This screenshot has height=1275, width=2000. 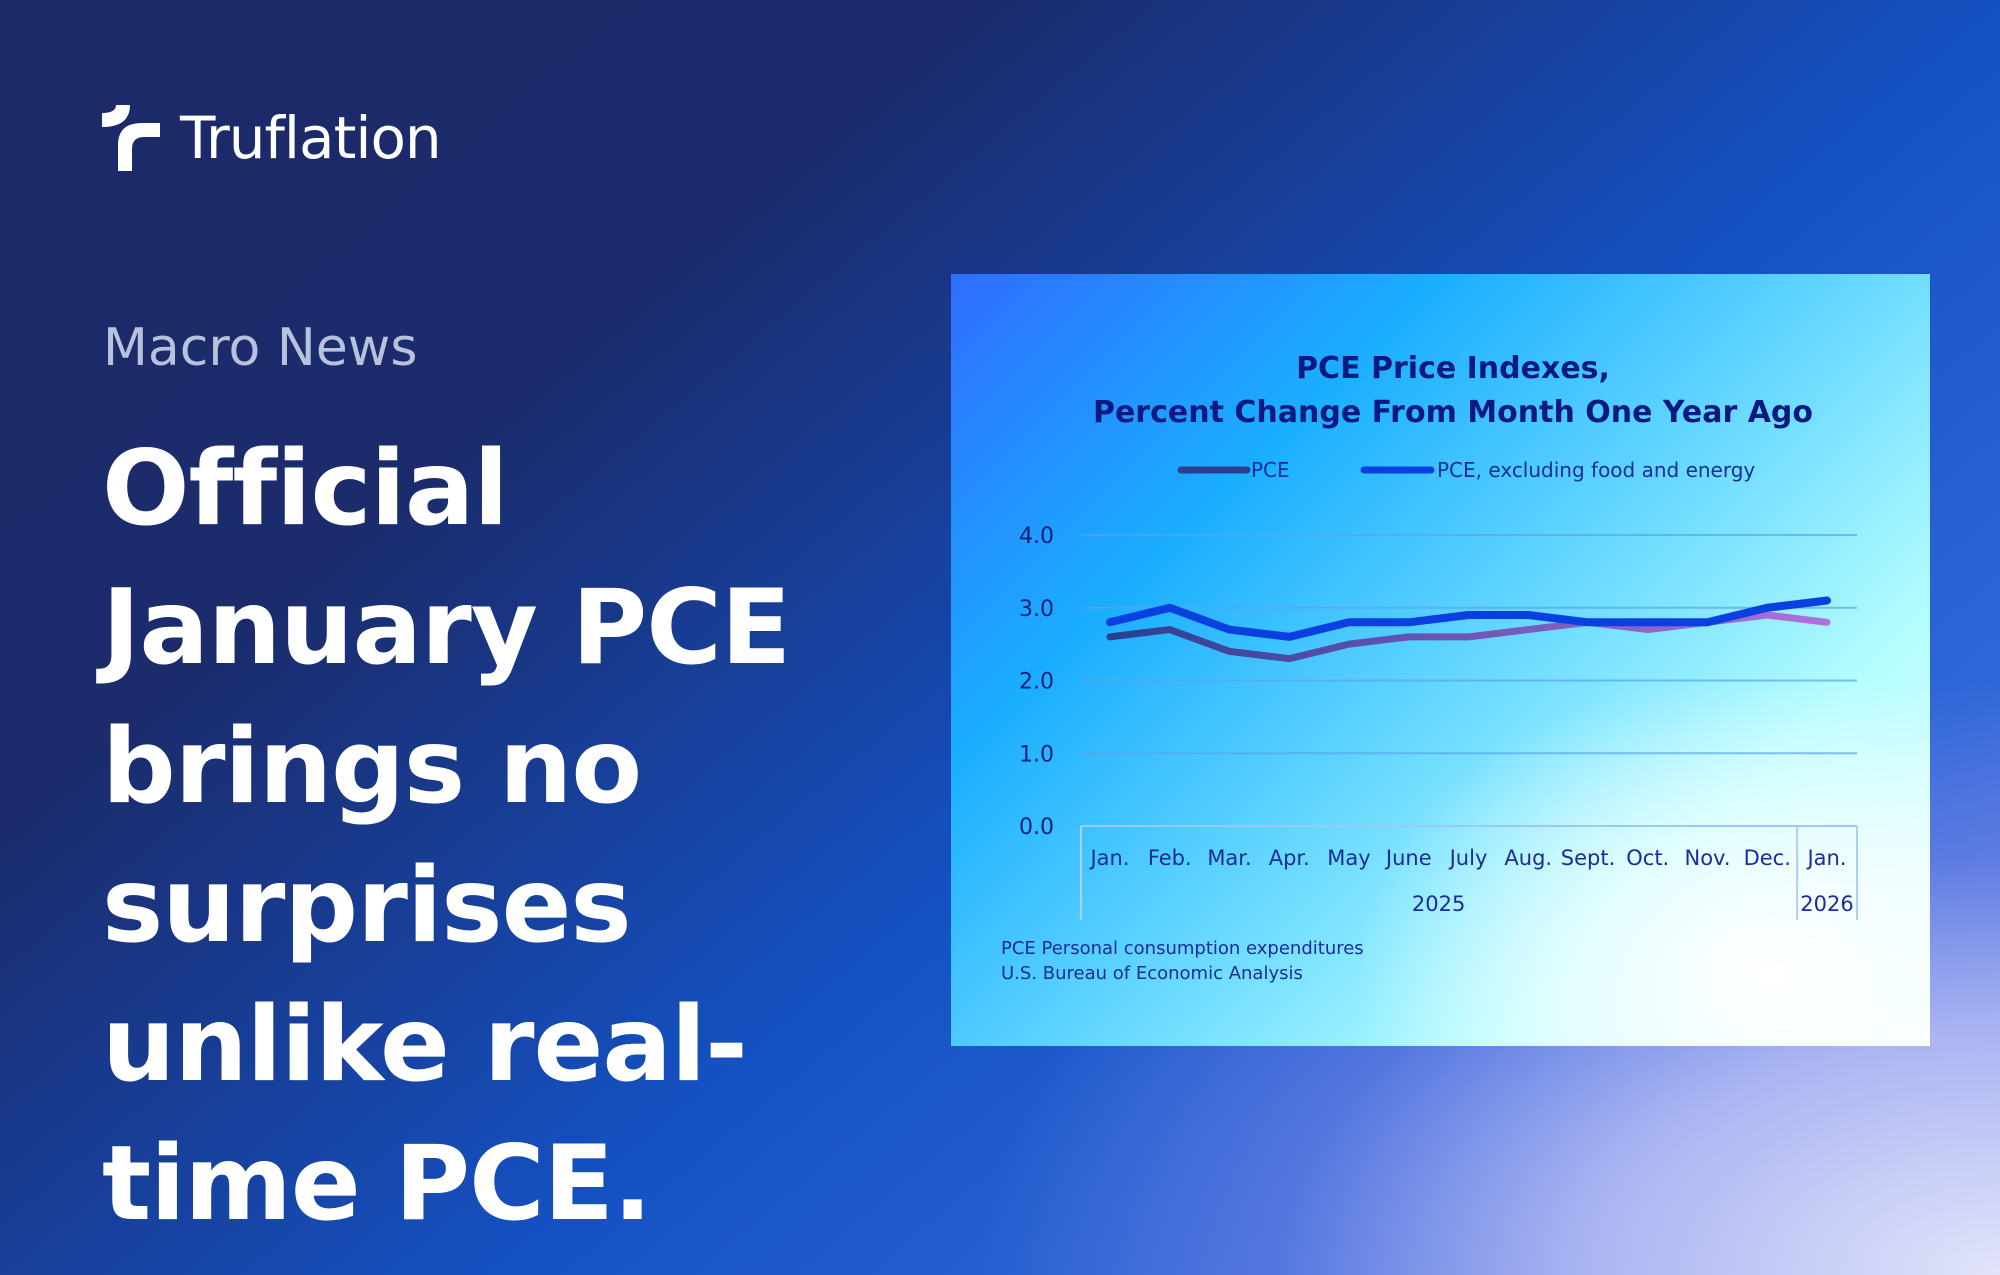 I want to click on y-tick-label: 4.0, so click(x=1036, y=536).